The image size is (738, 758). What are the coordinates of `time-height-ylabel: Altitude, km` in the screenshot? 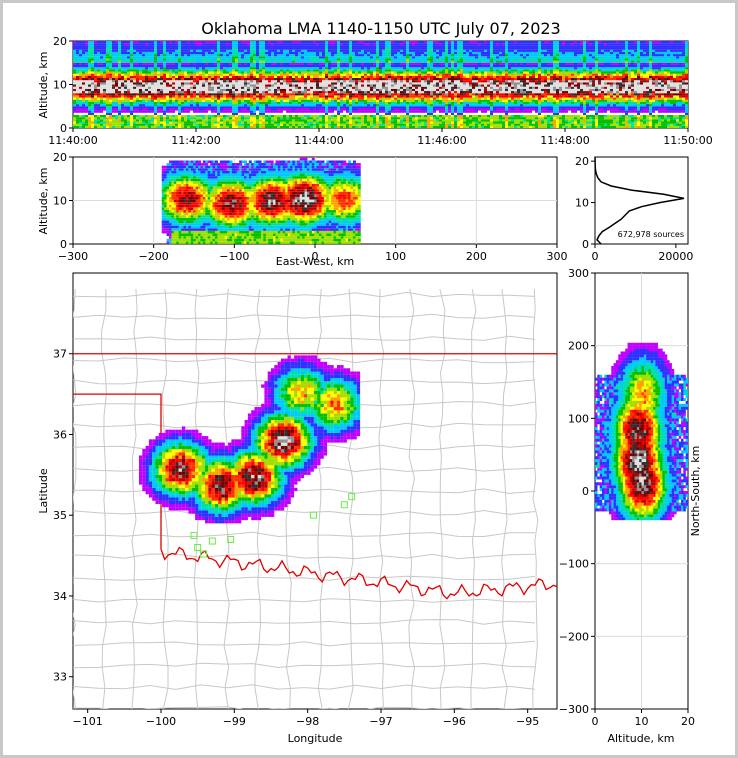 It's located at (43, 84).